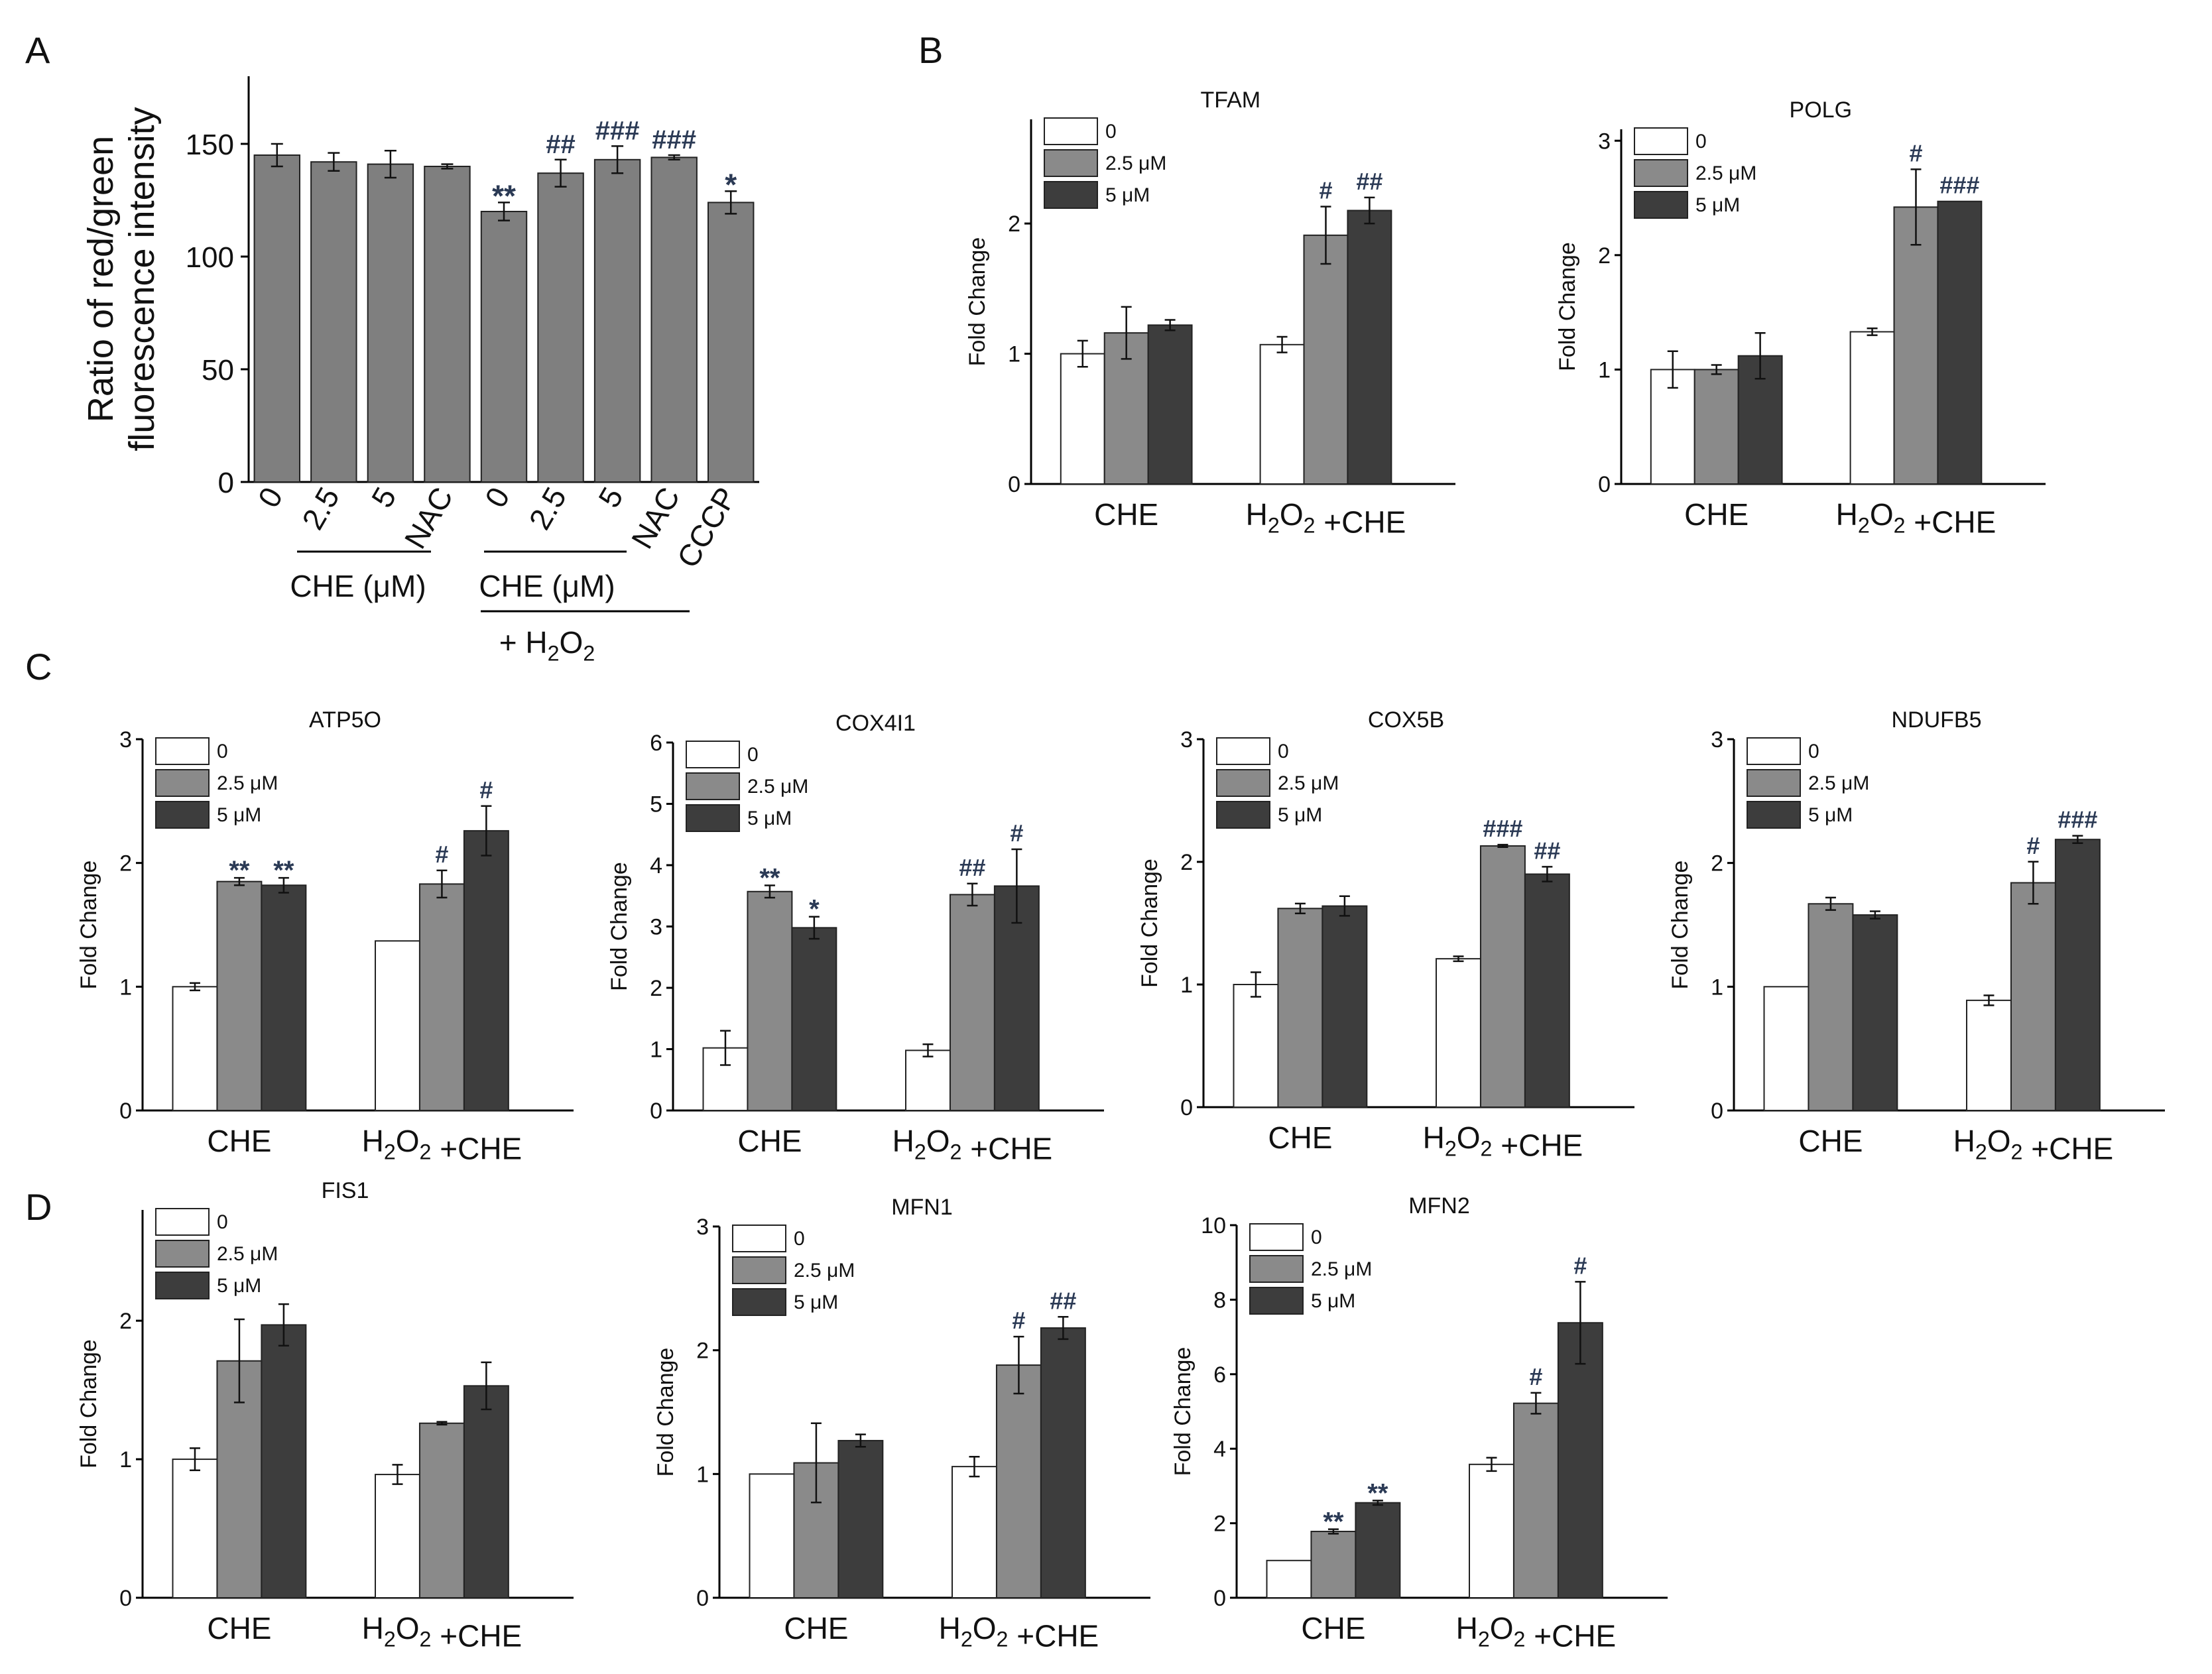 The height and width of the screenshot is (1674, 2212). What do you see at coordinates (429, 517) in the screenshot?
I see `x-tick-label: NAC` at bounding box center [429, 517].